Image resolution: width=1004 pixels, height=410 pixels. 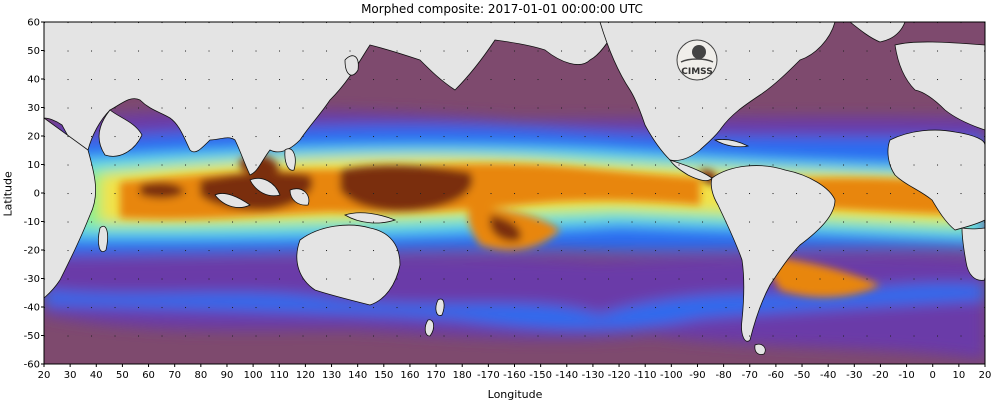 What do you see at coordinates (671, 375) in the screenshot?
I see `x-tick-label: -100` at bounding box center [671, 375].